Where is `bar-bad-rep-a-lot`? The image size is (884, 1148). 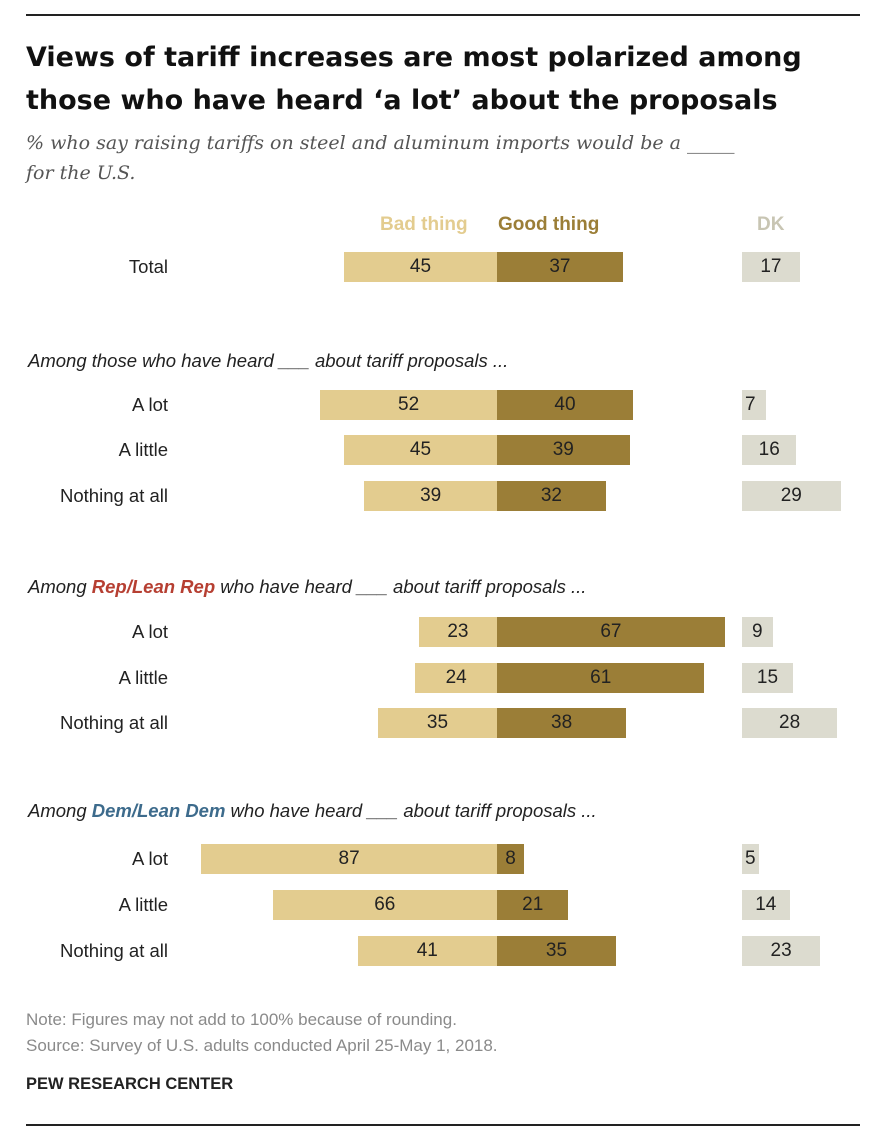 bar-bad-rep-a-lot is located at coordinates (457, 632).